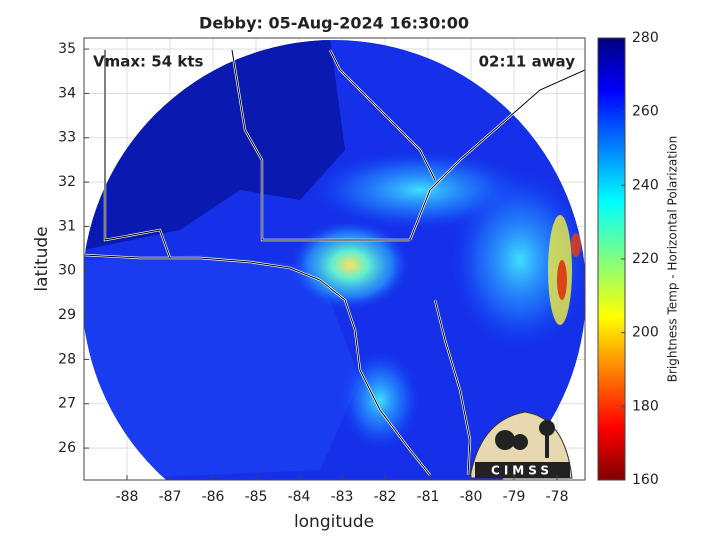 The width and height of the screenshot is (720, 544). Describe the element at coordinates (645, 480) in the screenshot. I see `colorbar-tick-label: 160` at that location.